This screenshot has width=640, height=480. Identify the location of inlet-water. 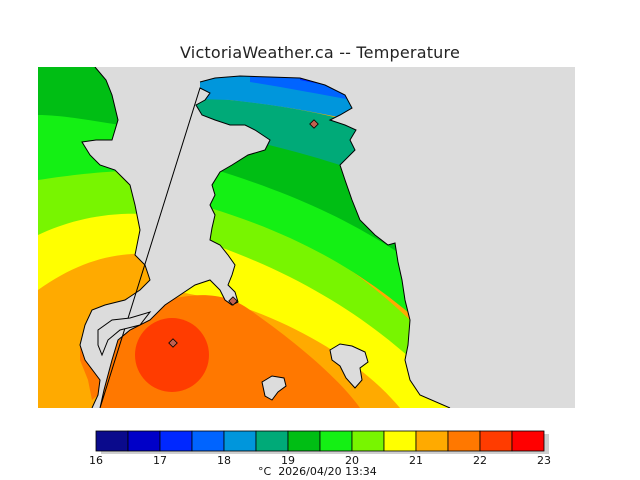
(124, 334).